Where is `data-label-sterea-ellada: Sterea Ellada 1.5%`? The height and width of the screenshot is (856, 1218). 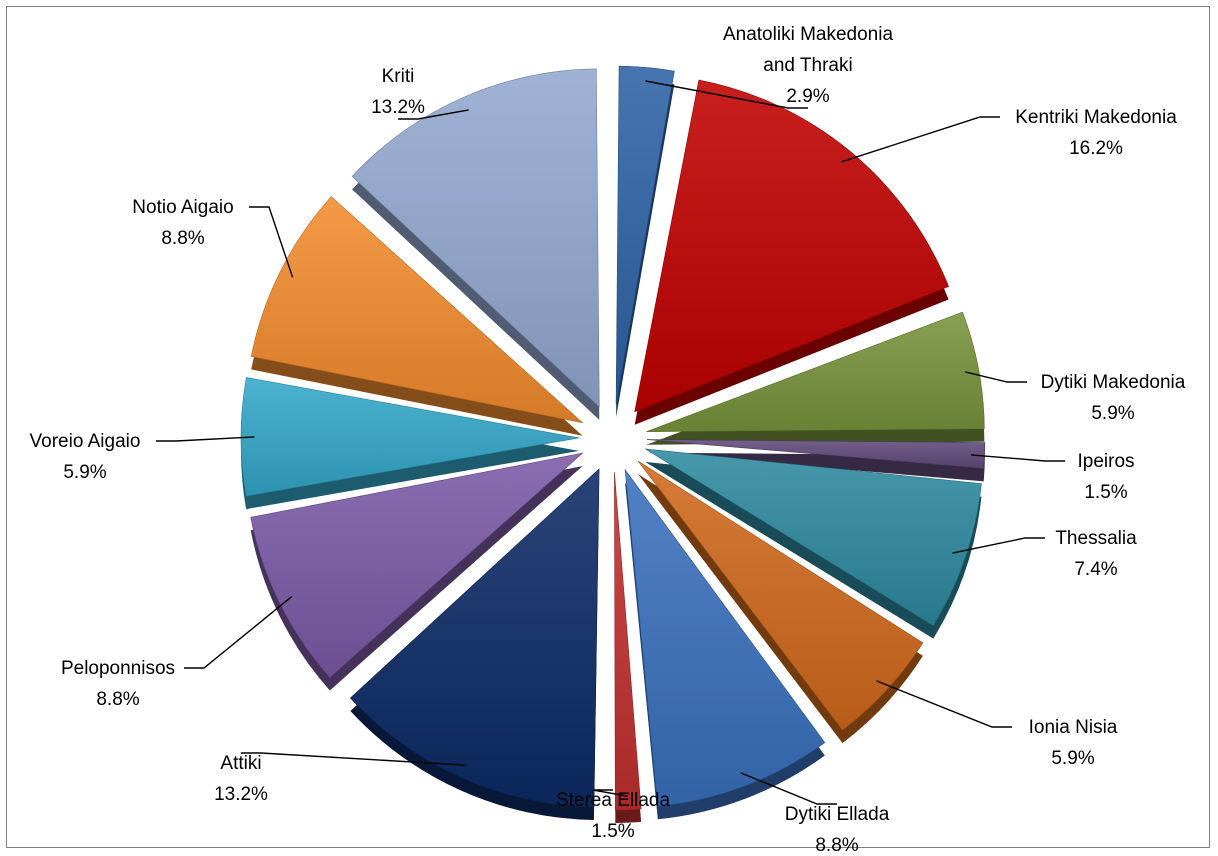
data-label-sterea-ellada: Sterea Ellada 1.5% is located at coordinates (613, 816).